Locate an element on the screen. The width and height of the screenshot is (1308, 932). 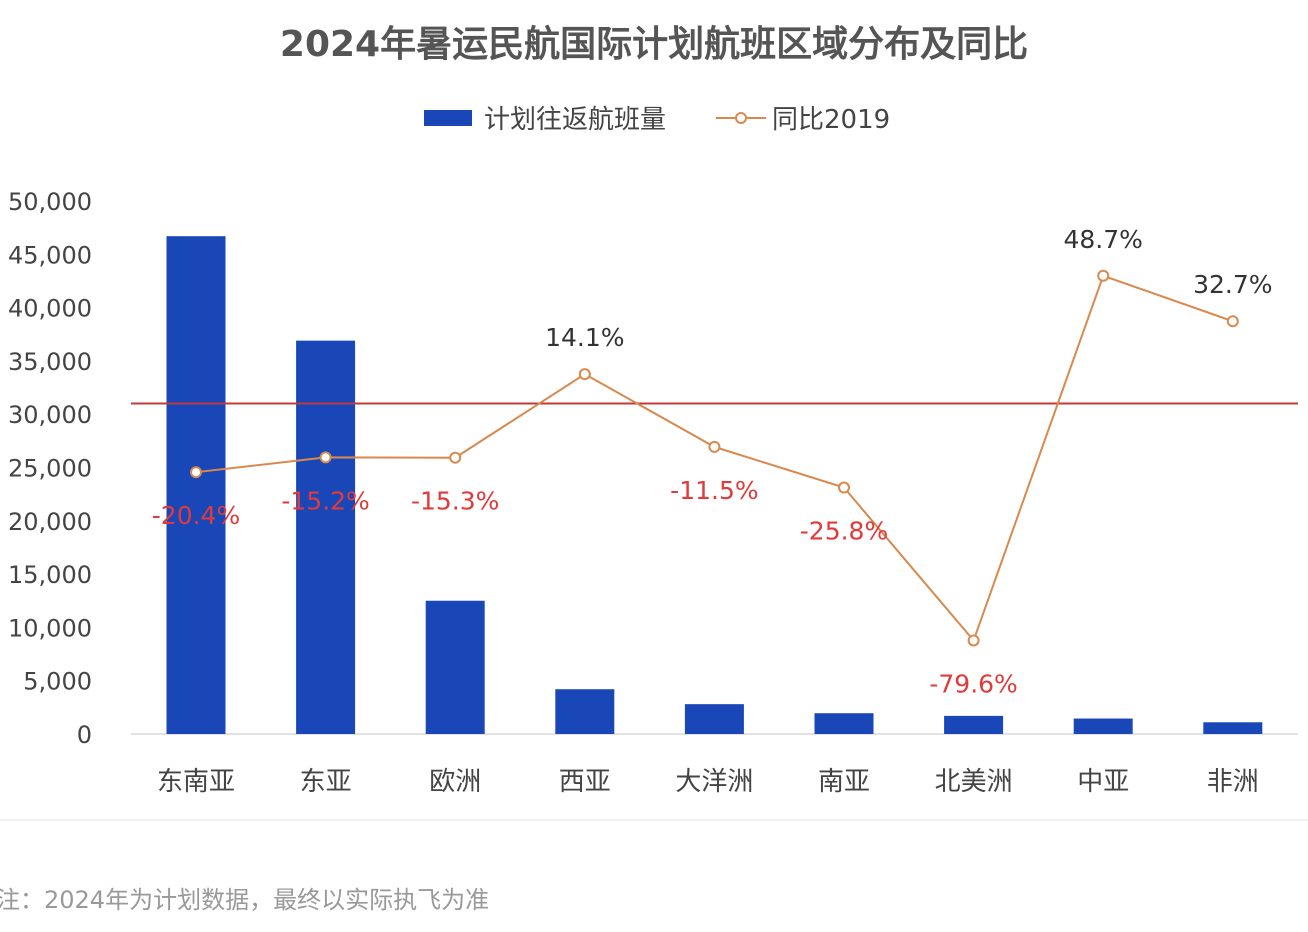
yoy-data-label: -25.8% is located at coordinates (844, 531).